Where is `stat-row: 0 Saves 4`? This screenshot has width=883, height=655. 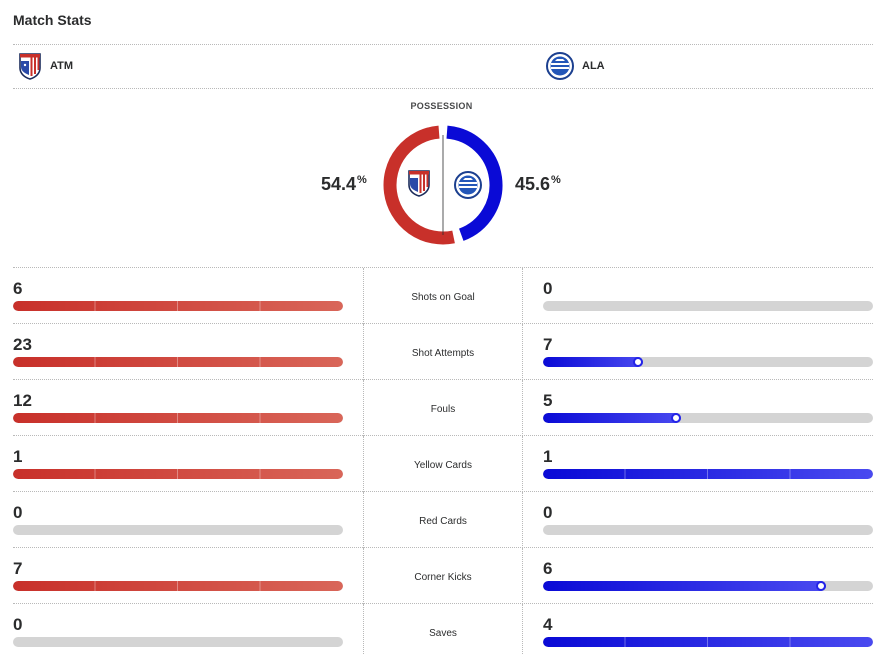
stat-row: 0 Saves 4 is located at coordinates (443, 629).